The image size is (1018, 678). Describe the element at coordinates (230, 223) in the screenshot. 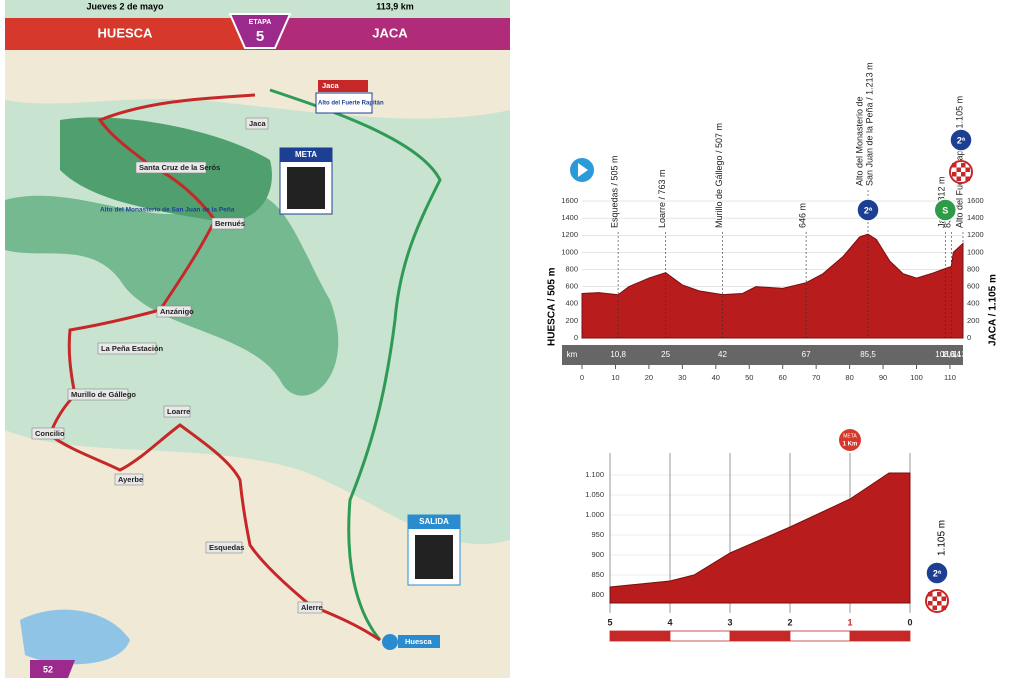

I see `map-label: Bernués` at that location.